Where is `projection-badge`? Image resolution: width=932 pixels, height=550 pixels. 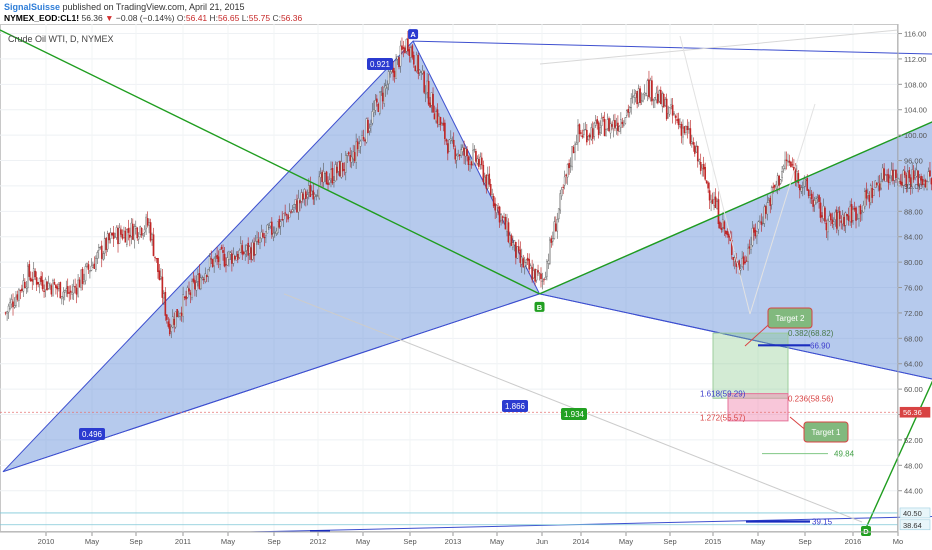 projection-badge is located at coordinates (866, 531).